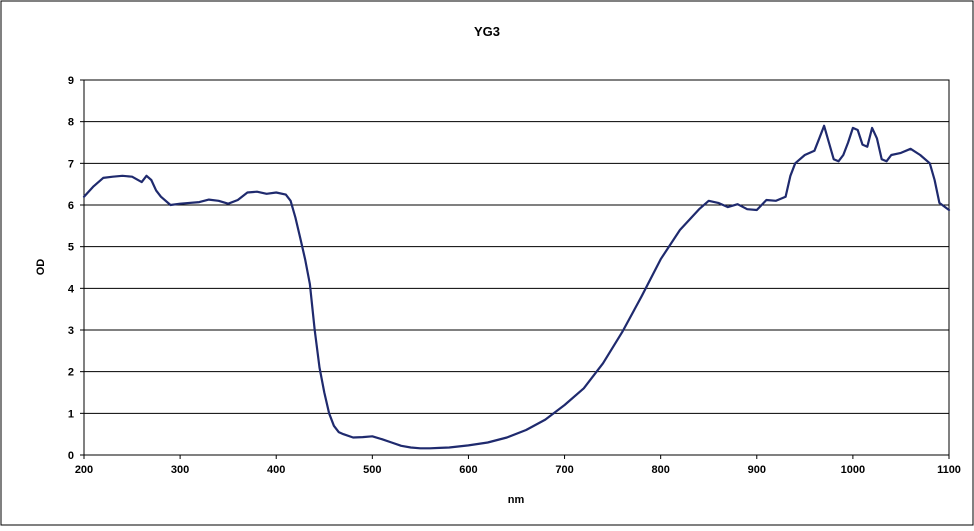  Describe the element at coordinates (71, 456) in the screenshot. I see `y-tick-label: 0` at that location.